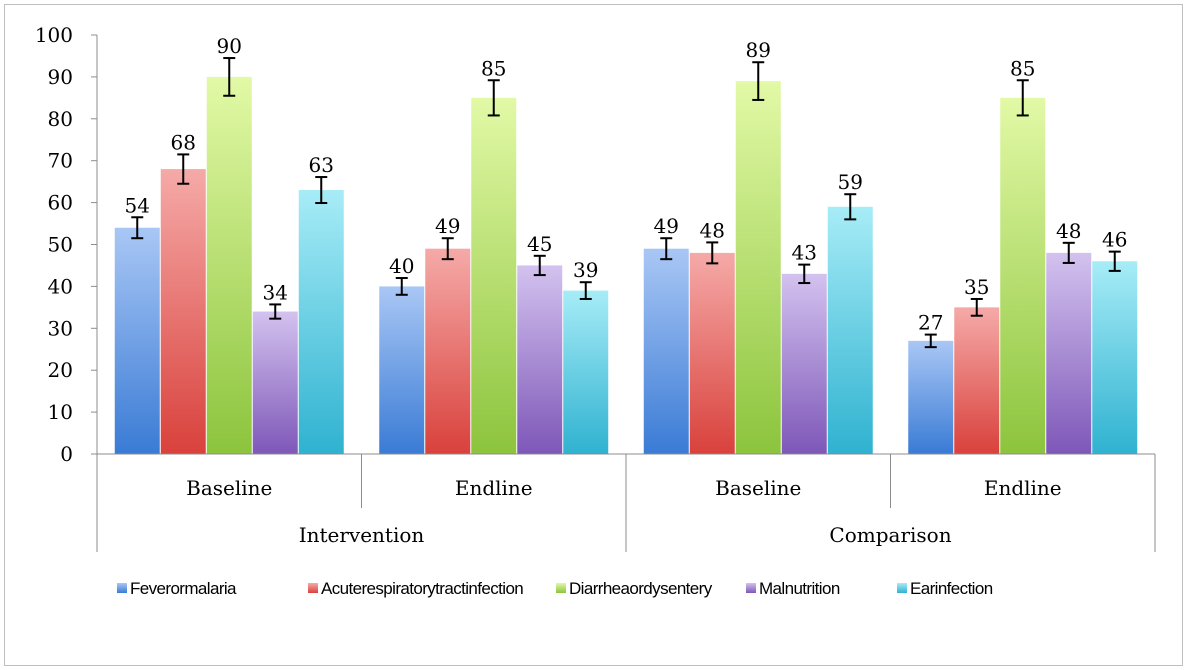  I want to click on data-label: 35, so click(976, 287).